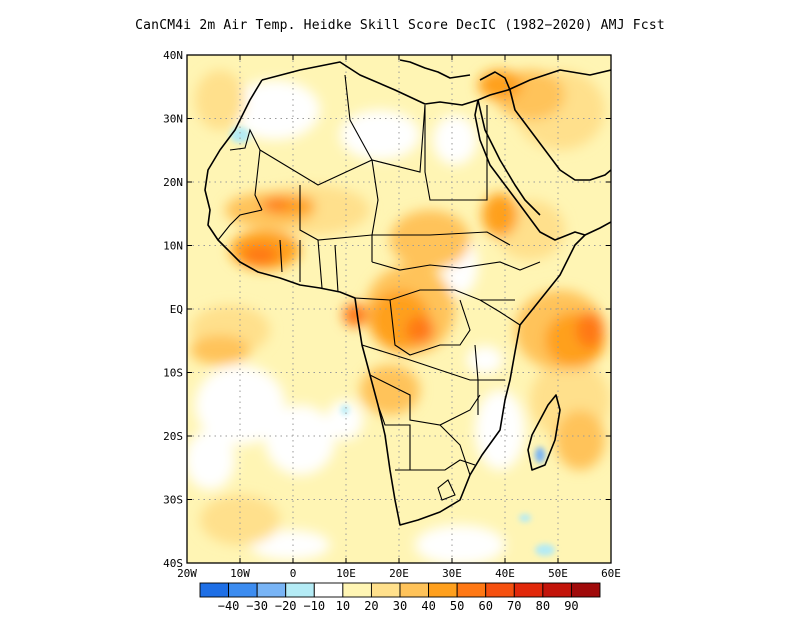  Describe the element at coordinates (400, 606) in the screenshot. I see `colorbar-label: 30` at that location.